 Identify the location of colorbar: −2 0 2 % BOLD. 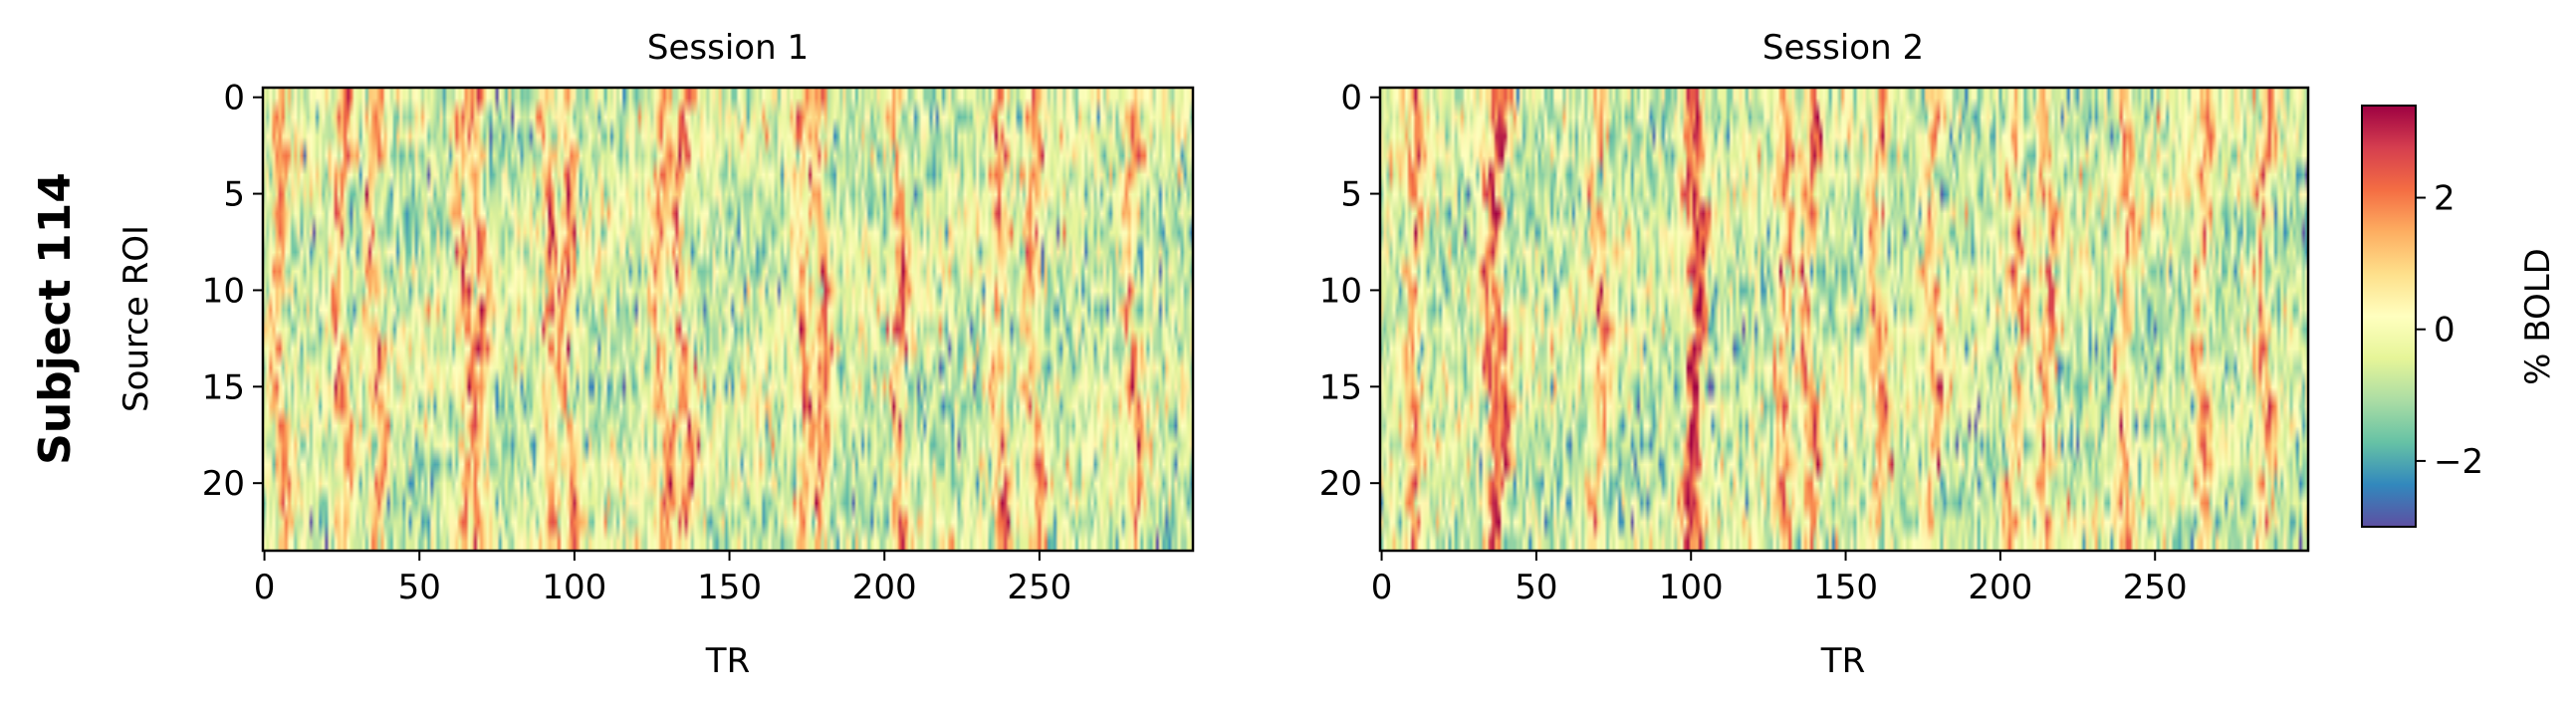
(2459, 317).